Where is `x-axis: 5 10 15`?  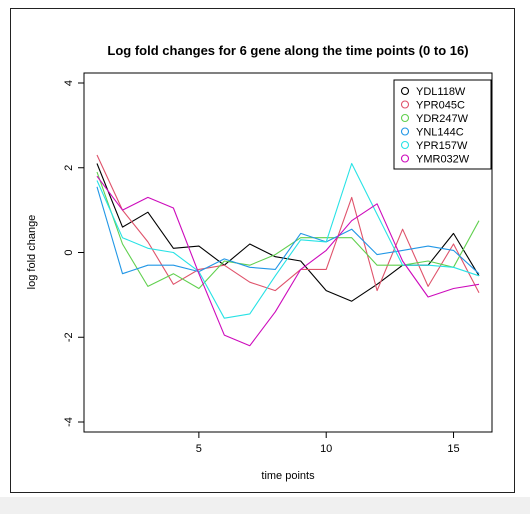
x-axis: 5 10 15 is located at coordinates (328, 443).